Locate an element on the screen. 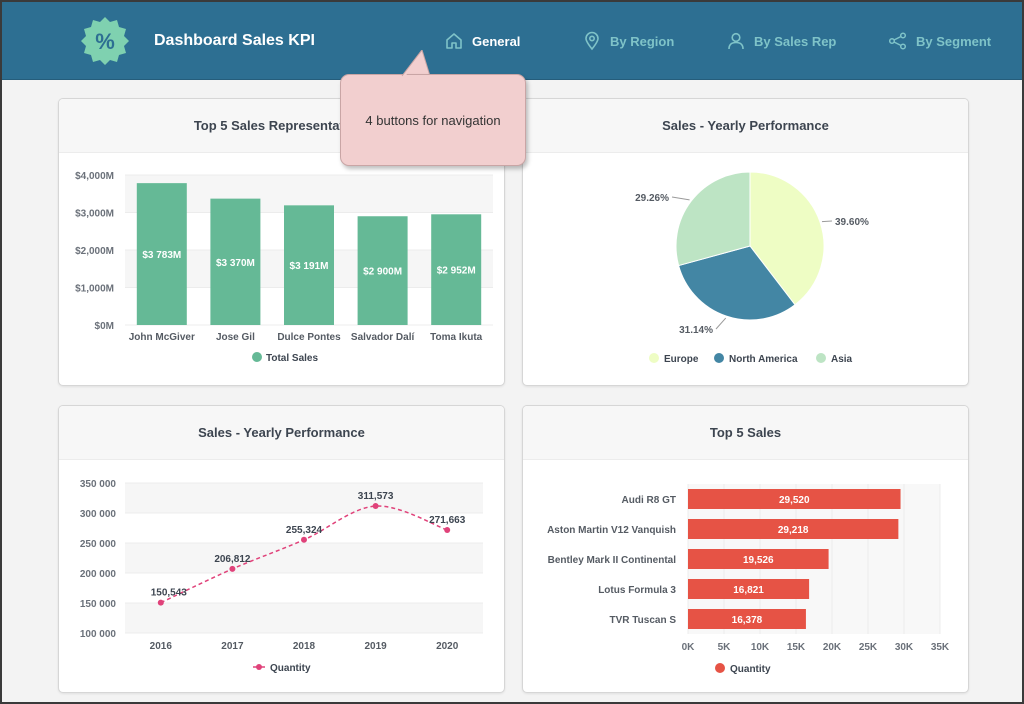 The height and width of the screenshot is (704, 1024). pie-data-label: 39.60% is located at coordinates (852, 222).